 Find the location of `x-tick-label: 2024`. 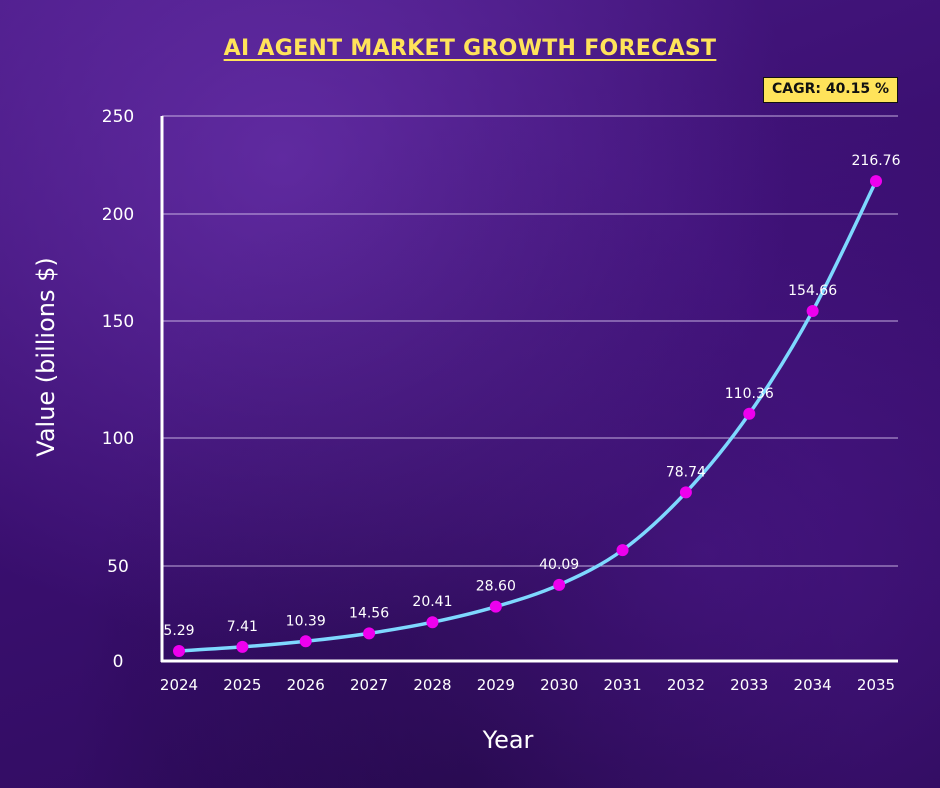

x-tick-label: 2024 is located at coordinates (179, 685).